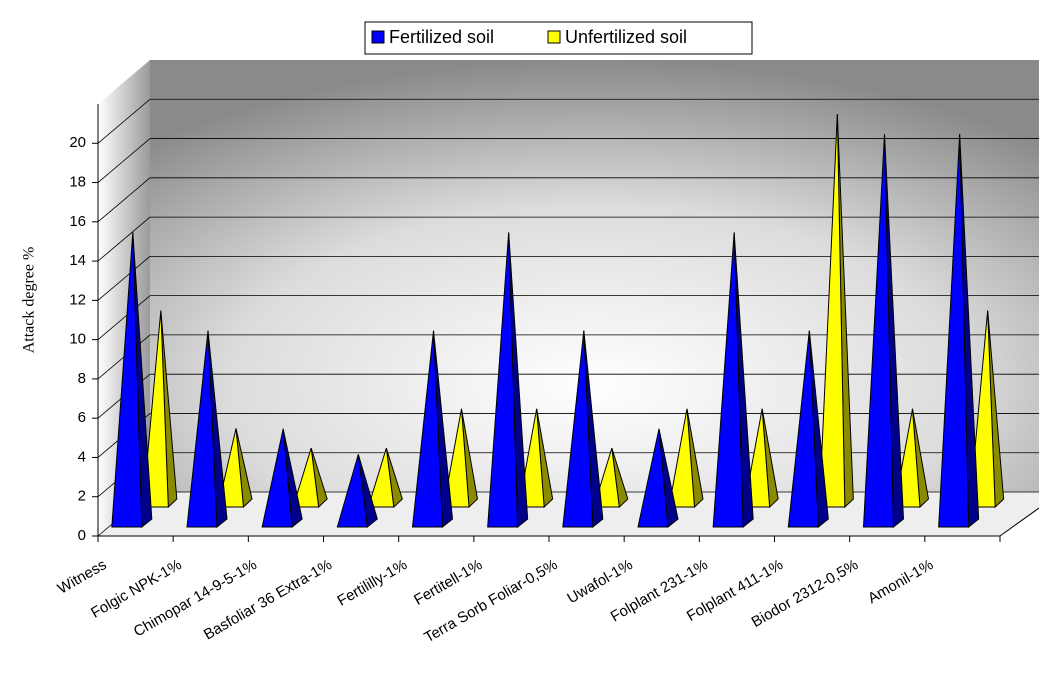 The height and width of the screenshot is (680, 1039). Describe the element at coordinates (29, 300) in the screenshot. I see `y-axis-label: Attack degree %` at that location.